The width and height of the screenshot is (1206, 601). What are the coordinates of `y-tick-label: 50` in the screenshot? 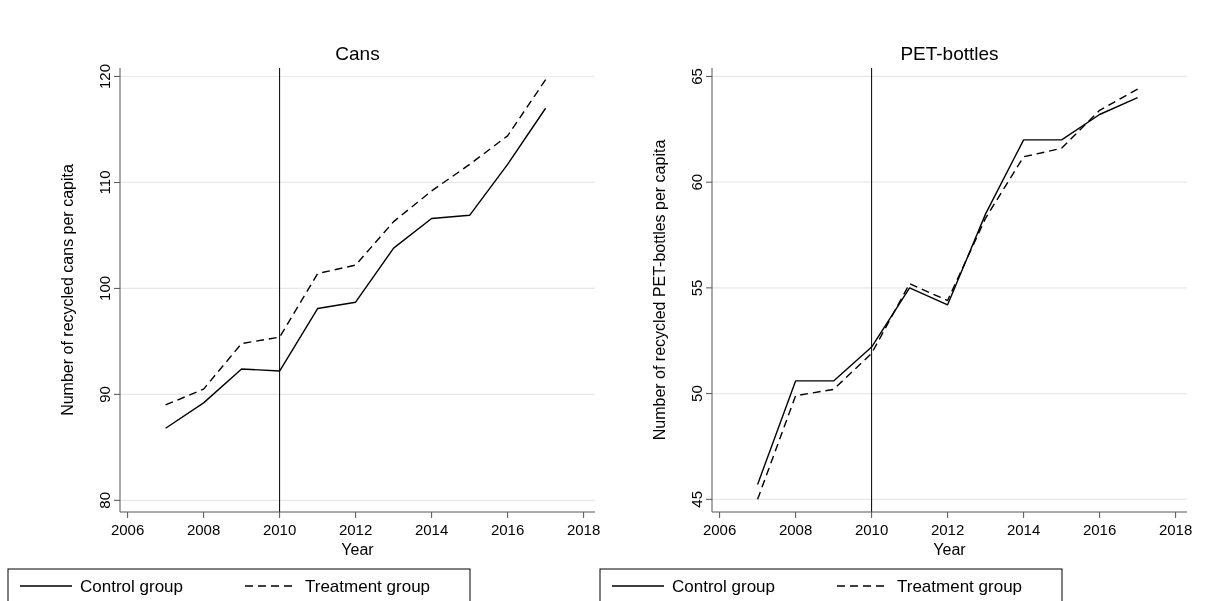 It's located at (696, 393).